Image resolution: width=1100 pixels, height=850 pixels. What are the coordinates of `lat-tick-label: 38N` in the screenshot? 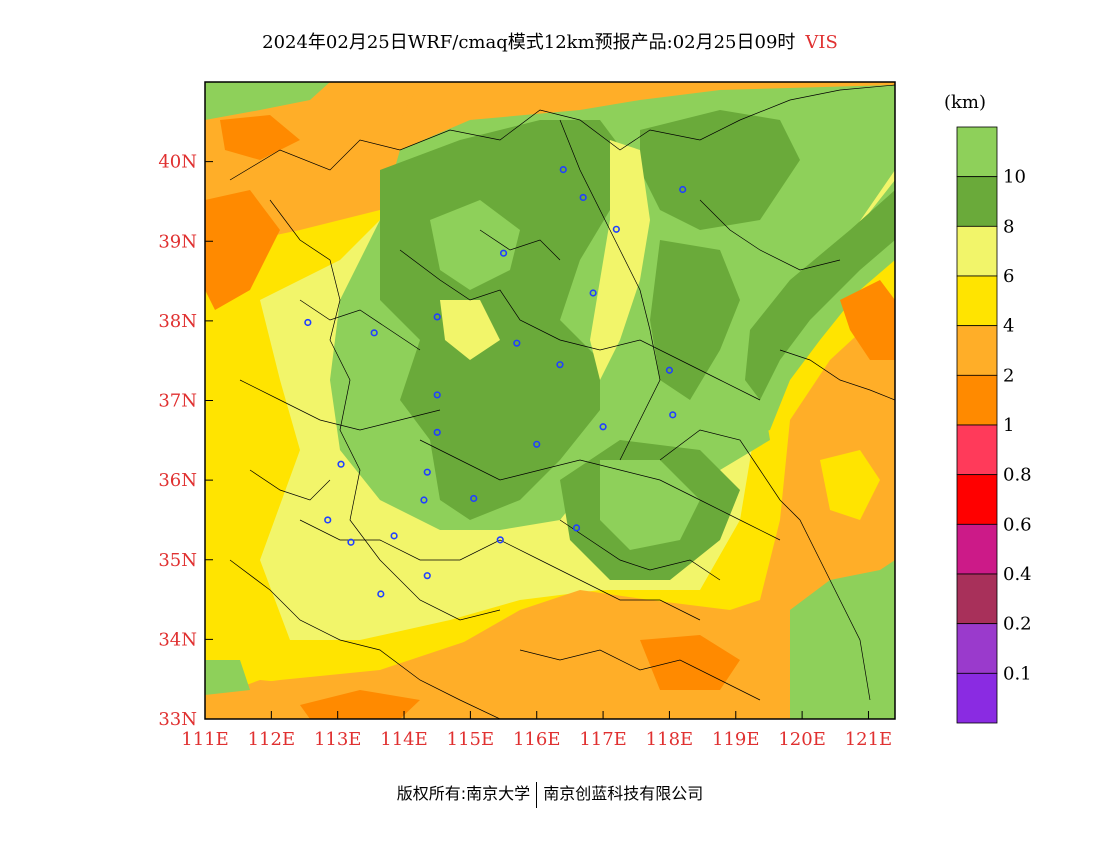 It's located at (177, 321).